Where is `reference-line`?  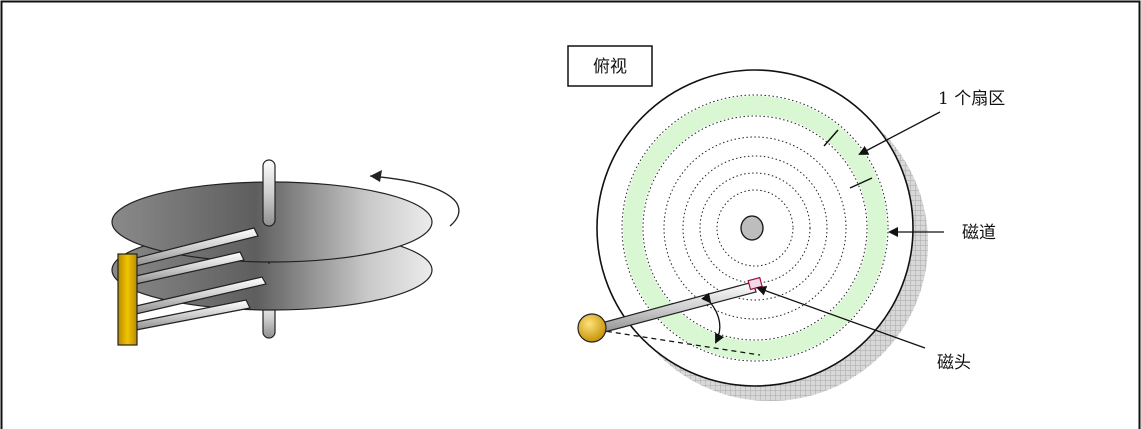
reference-line is located at coordinates (679, 342).